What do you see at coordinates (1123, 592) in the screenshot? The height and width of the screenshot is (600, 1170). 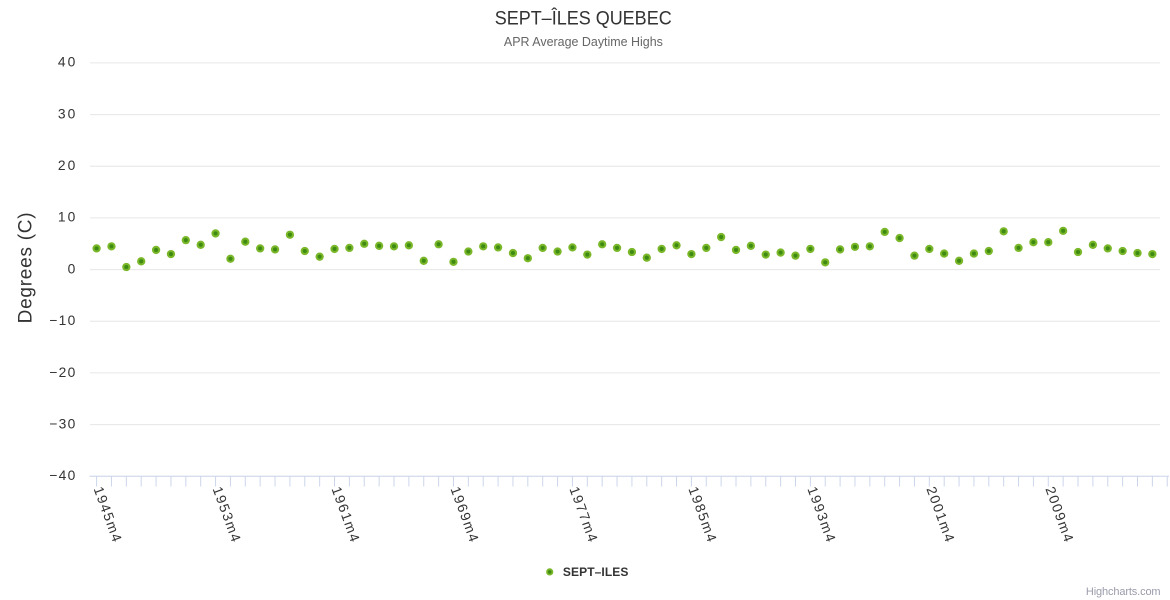 I see `svg-text: Highcharts.com` at bounding box center [1123, 592].